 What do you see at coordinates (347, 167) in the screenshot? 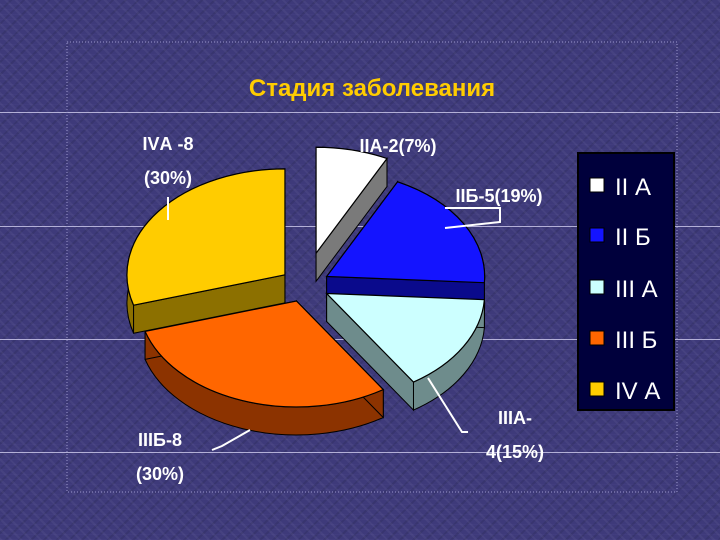
I see `leader-line-2a` at bounding box center [347, 167].